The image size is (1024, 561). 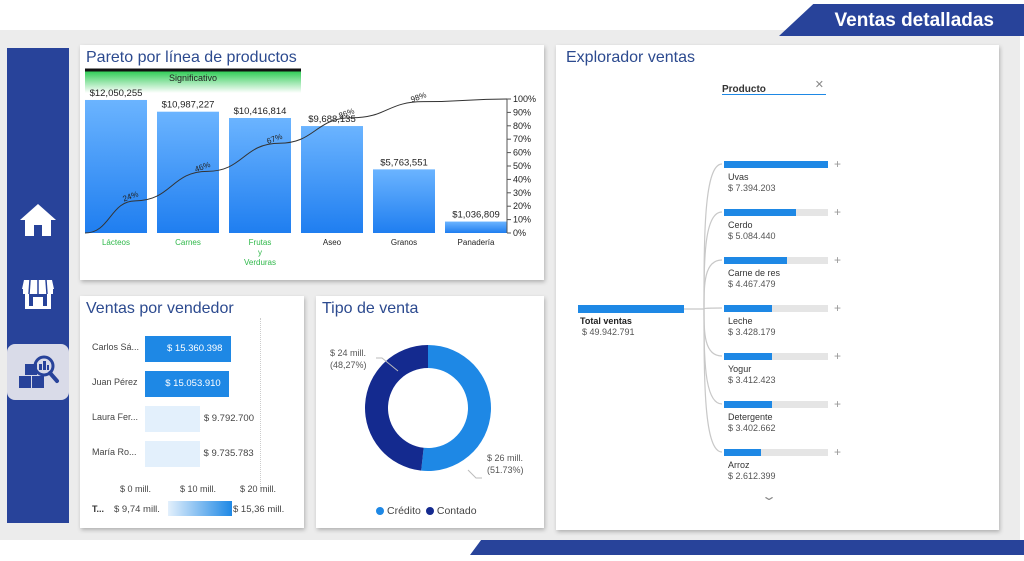 I want to click on bottom-accent-bar, so click(x=747, y=547).